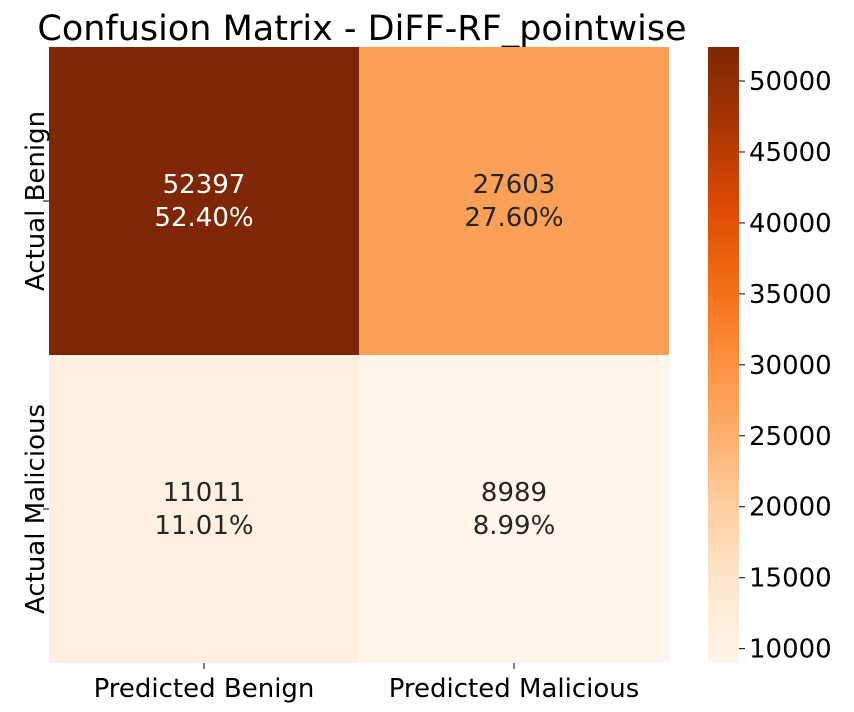 The height and width of the screenshot is (712, 854). What do you see at coordinates (723, 355) in the screenshot?
I see `colorbar-gradient` at bounding box center [723, 355].